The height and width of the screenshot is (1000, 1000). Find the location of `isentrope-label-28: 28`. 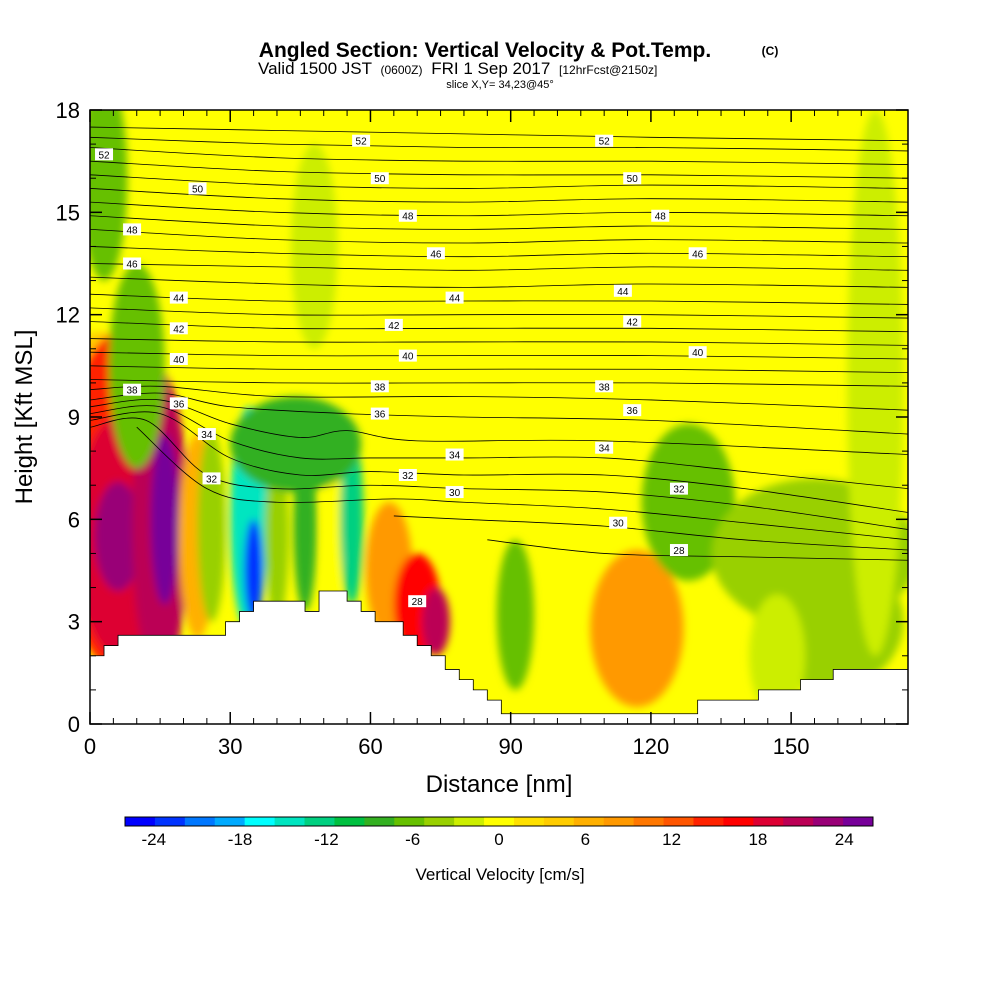

isentrope-label-28: 28 is located at coordinates (417, 601).